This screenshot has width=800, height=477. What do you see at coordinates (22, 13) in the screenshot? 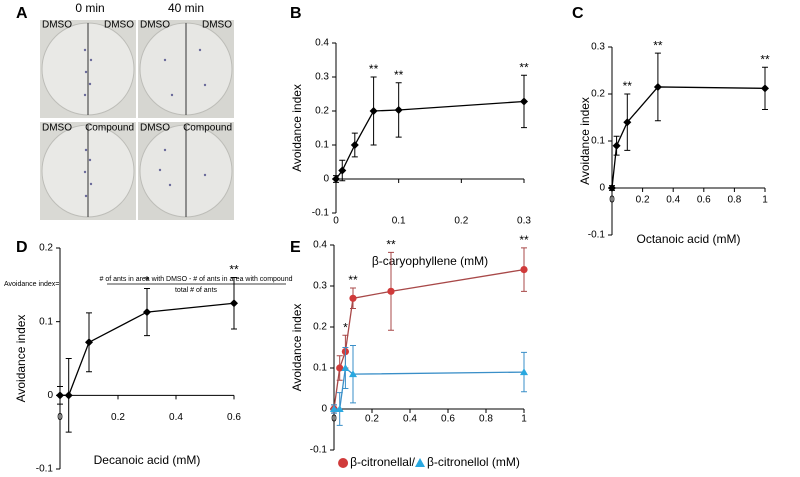
I see `panel-letter: A` at bounding box center [22, 13].